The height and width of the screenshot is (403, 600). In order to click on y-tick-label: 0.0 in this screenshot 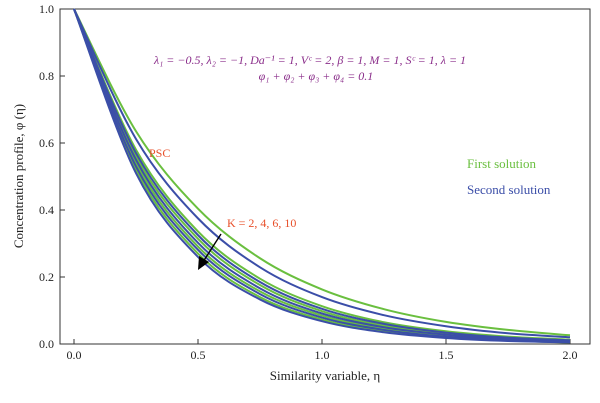, I will do `click(46, 344)`.